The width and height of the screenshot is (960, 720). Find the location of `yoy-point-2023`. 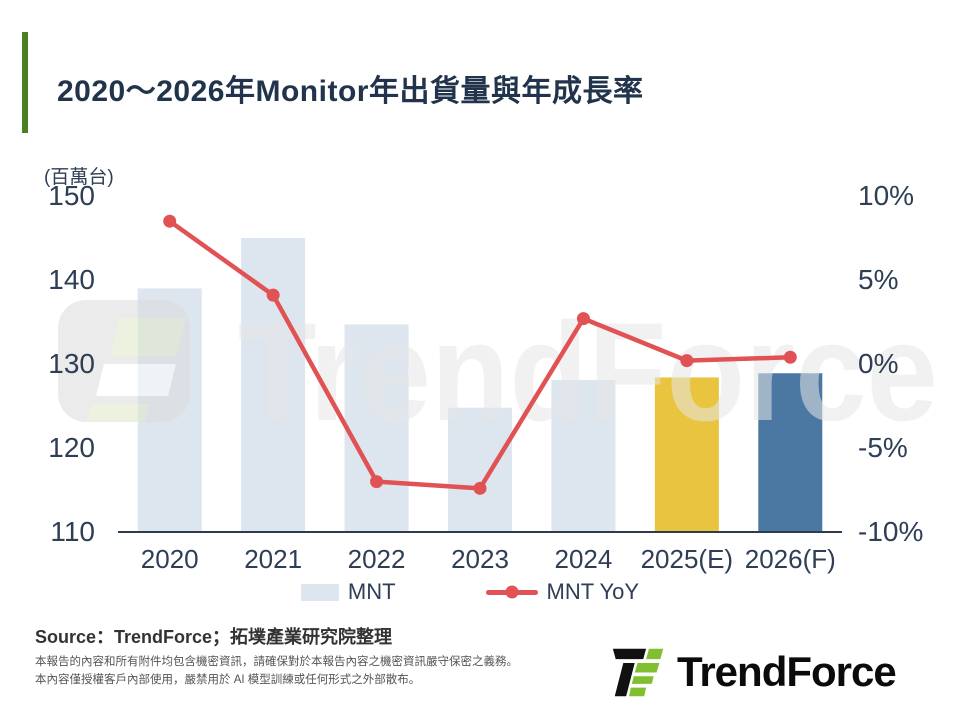

yoy-point-2023 is located at coordinates (480, 488).